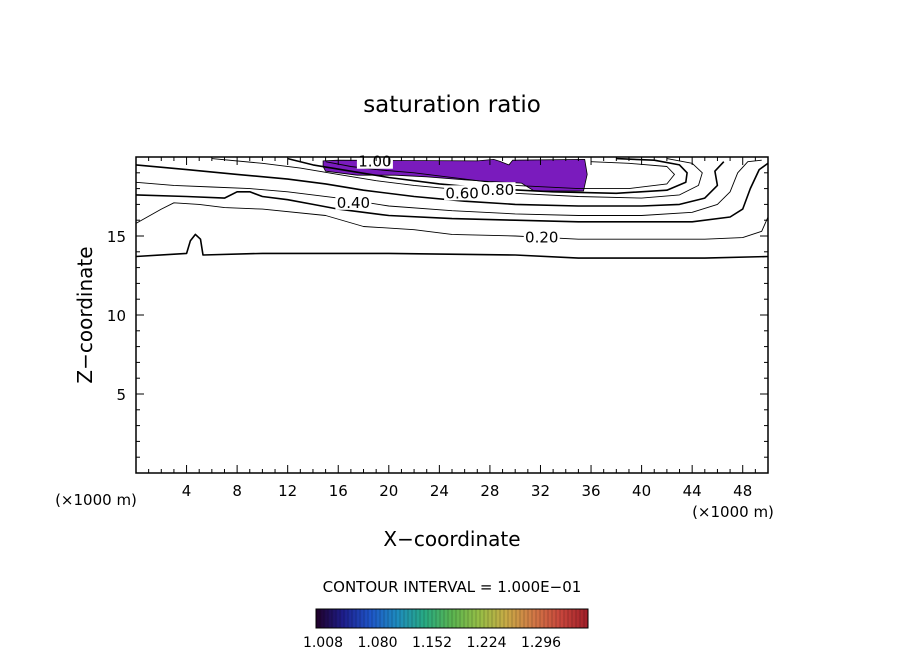 The height and width of the screenshot is (654, 904). Describe the element at coordinates (96, 500) in the screenshot. I see `x-unit-left: (×1000 m)` at that location.